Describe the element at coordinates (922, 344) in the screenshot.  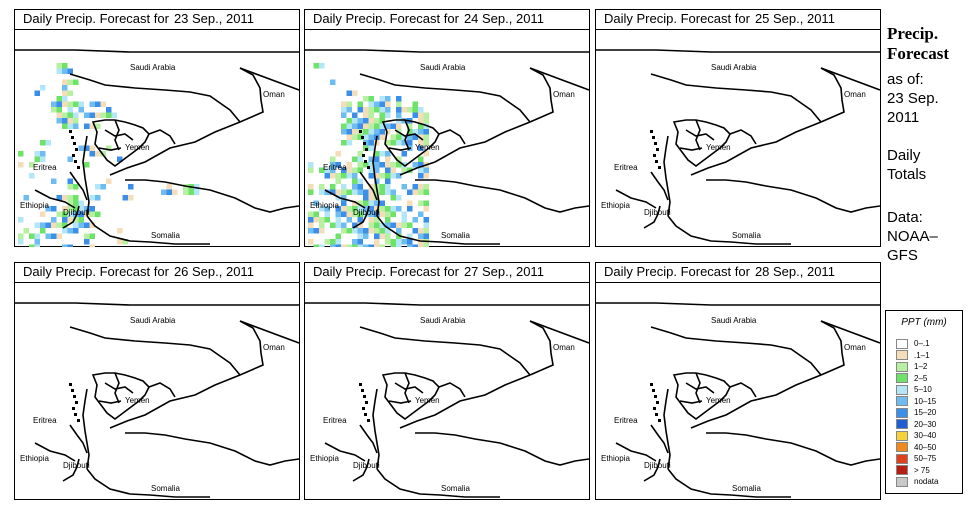
I see `legend-label: 0–.1` at that location.